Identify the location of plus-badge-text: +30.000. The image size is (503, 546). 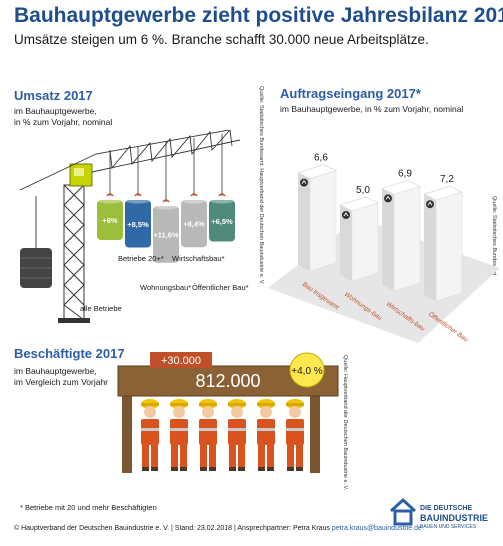
(181, 361).